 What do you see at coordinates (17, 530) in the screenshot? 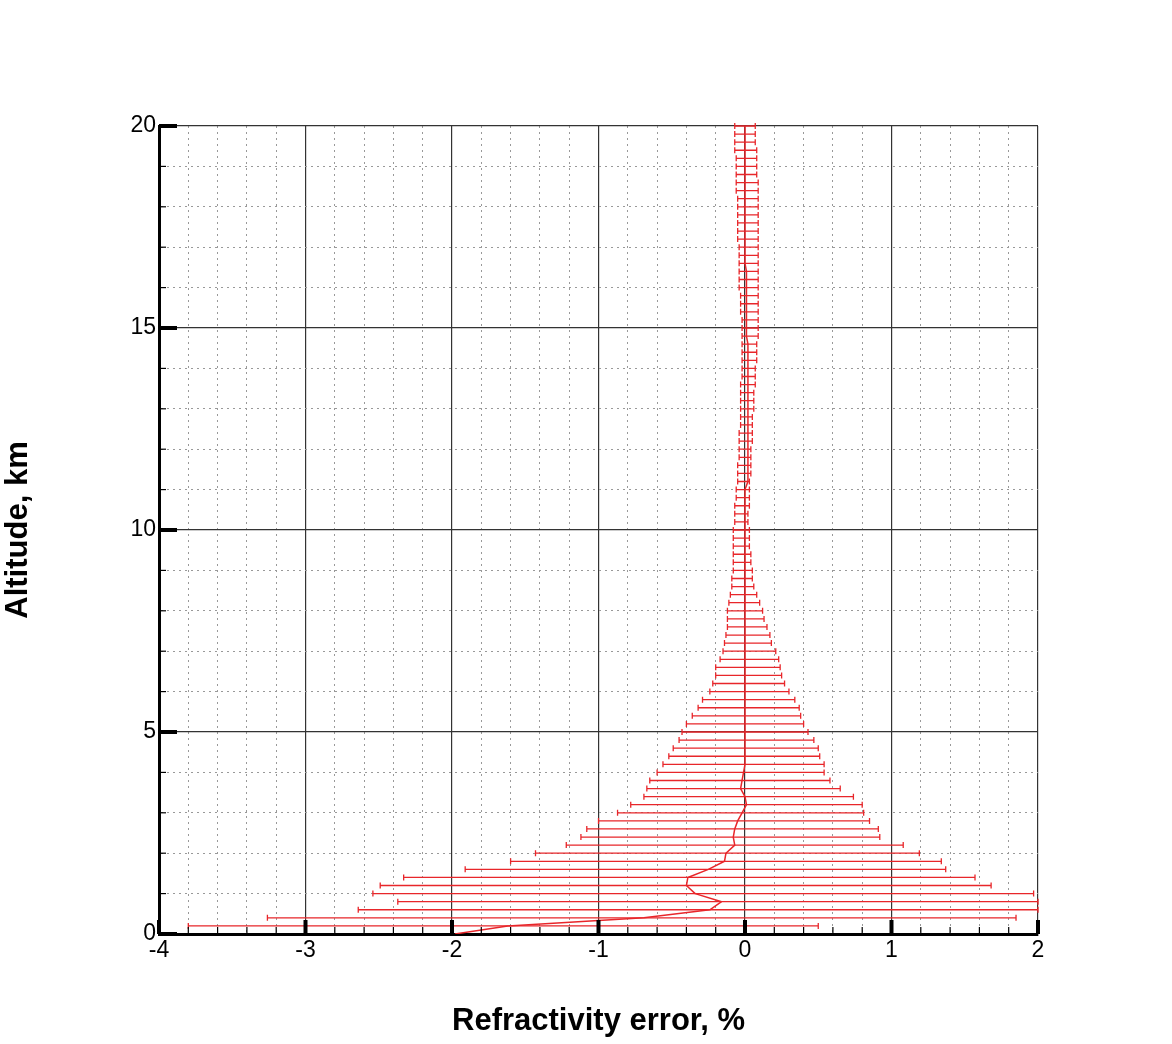
I see `y-axis-title: Altitude, km` at bounding box center [17, 530].